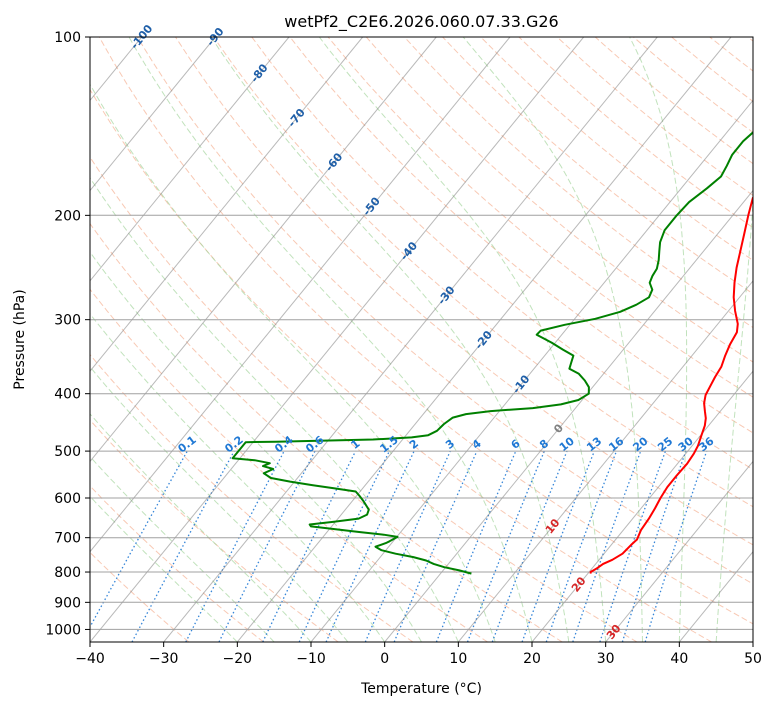 Image resolution: width=775 pixels, height=708 pixels. Describe the element at coordinates (311, 659) in the screenshot. I see `x-tick-label: −10` at that location.